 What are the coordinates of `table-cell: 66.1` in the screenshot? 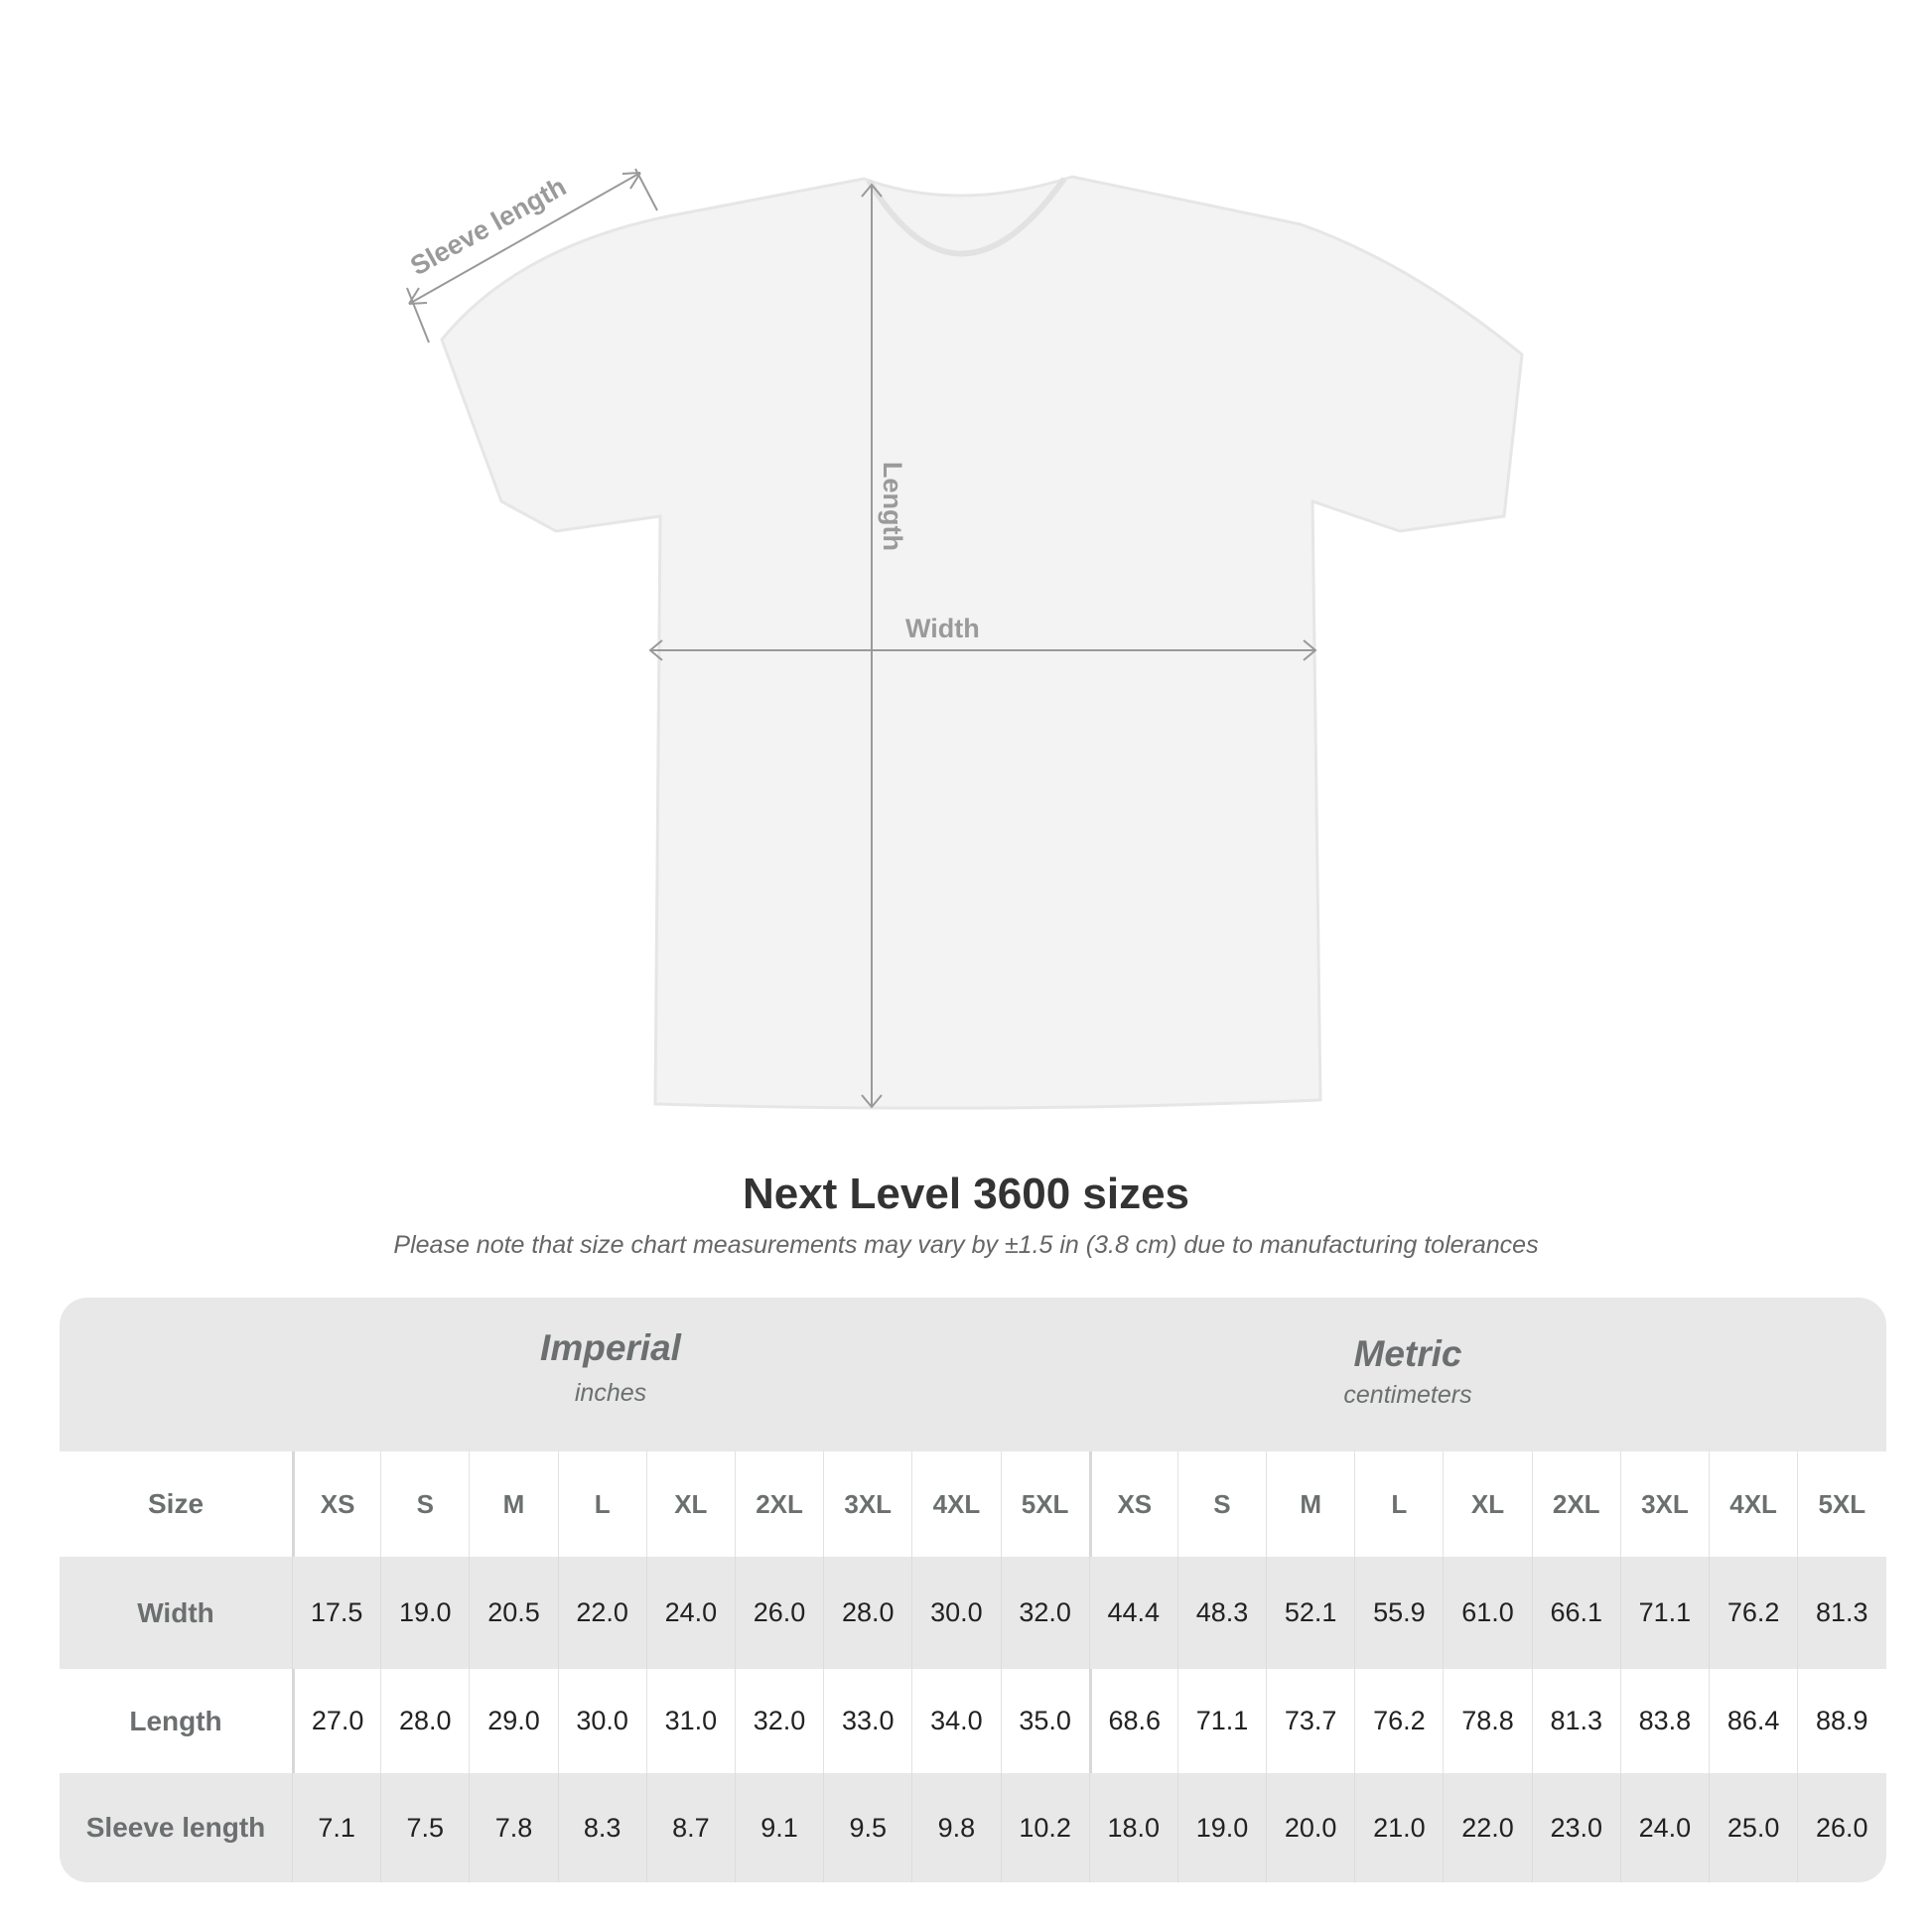 It's located at (1576, 1613).